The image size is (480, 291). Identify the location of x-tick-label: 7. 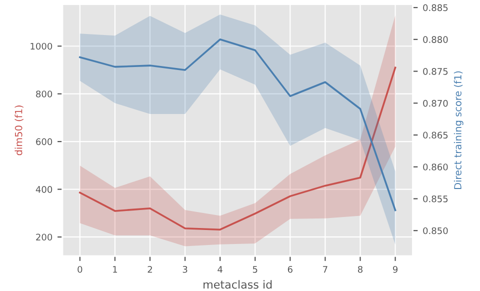
(325, 269).